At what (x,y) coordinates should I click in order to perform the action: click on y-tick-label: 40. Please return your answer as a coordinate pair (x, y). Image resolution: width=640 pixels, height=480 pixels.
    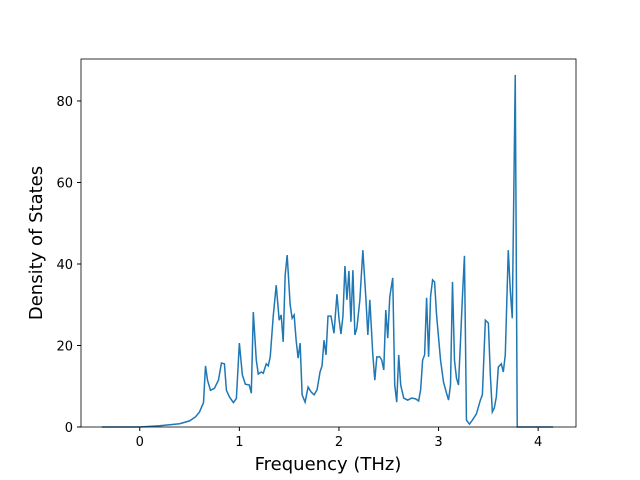
    Looking at the image, I should click on (64, 265).